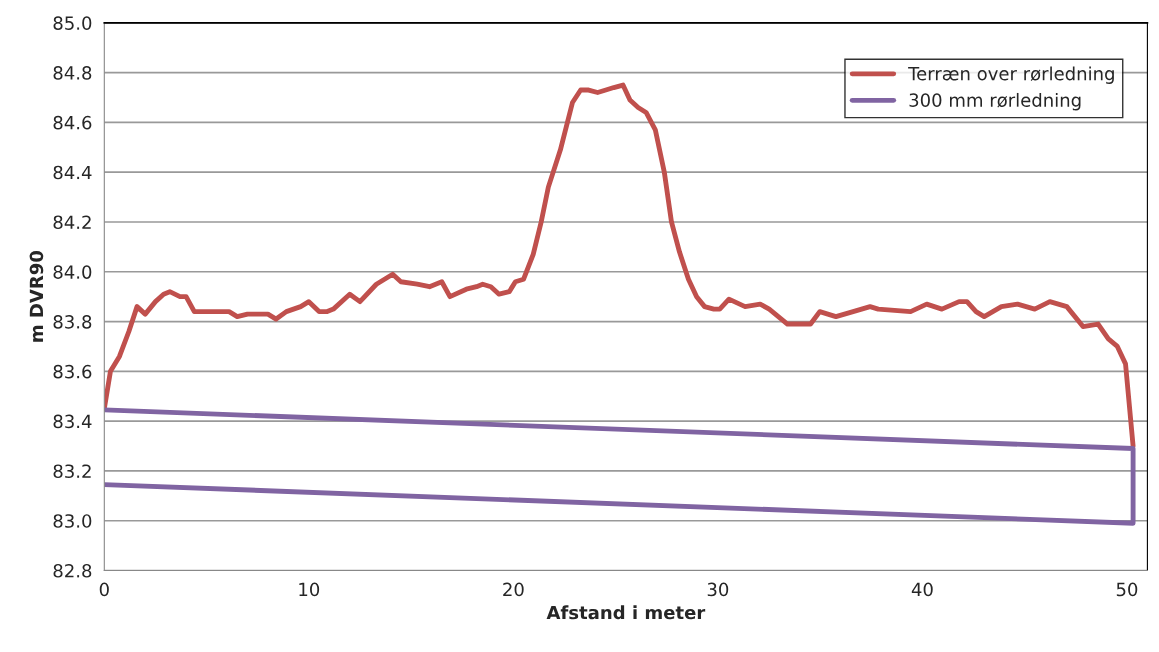 Image resolution: width=1159 pixels, height=652 pixels. I want to click on y-tick-label: 84.2, so click(72, 222).